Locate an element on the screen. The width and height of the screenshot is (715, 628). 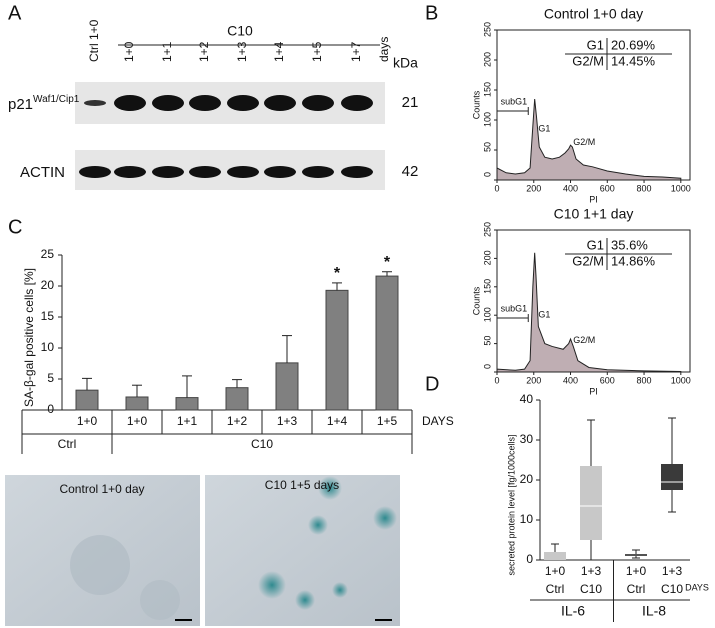
x-tick-label: 1+4 is located at coordinates (337, 421).